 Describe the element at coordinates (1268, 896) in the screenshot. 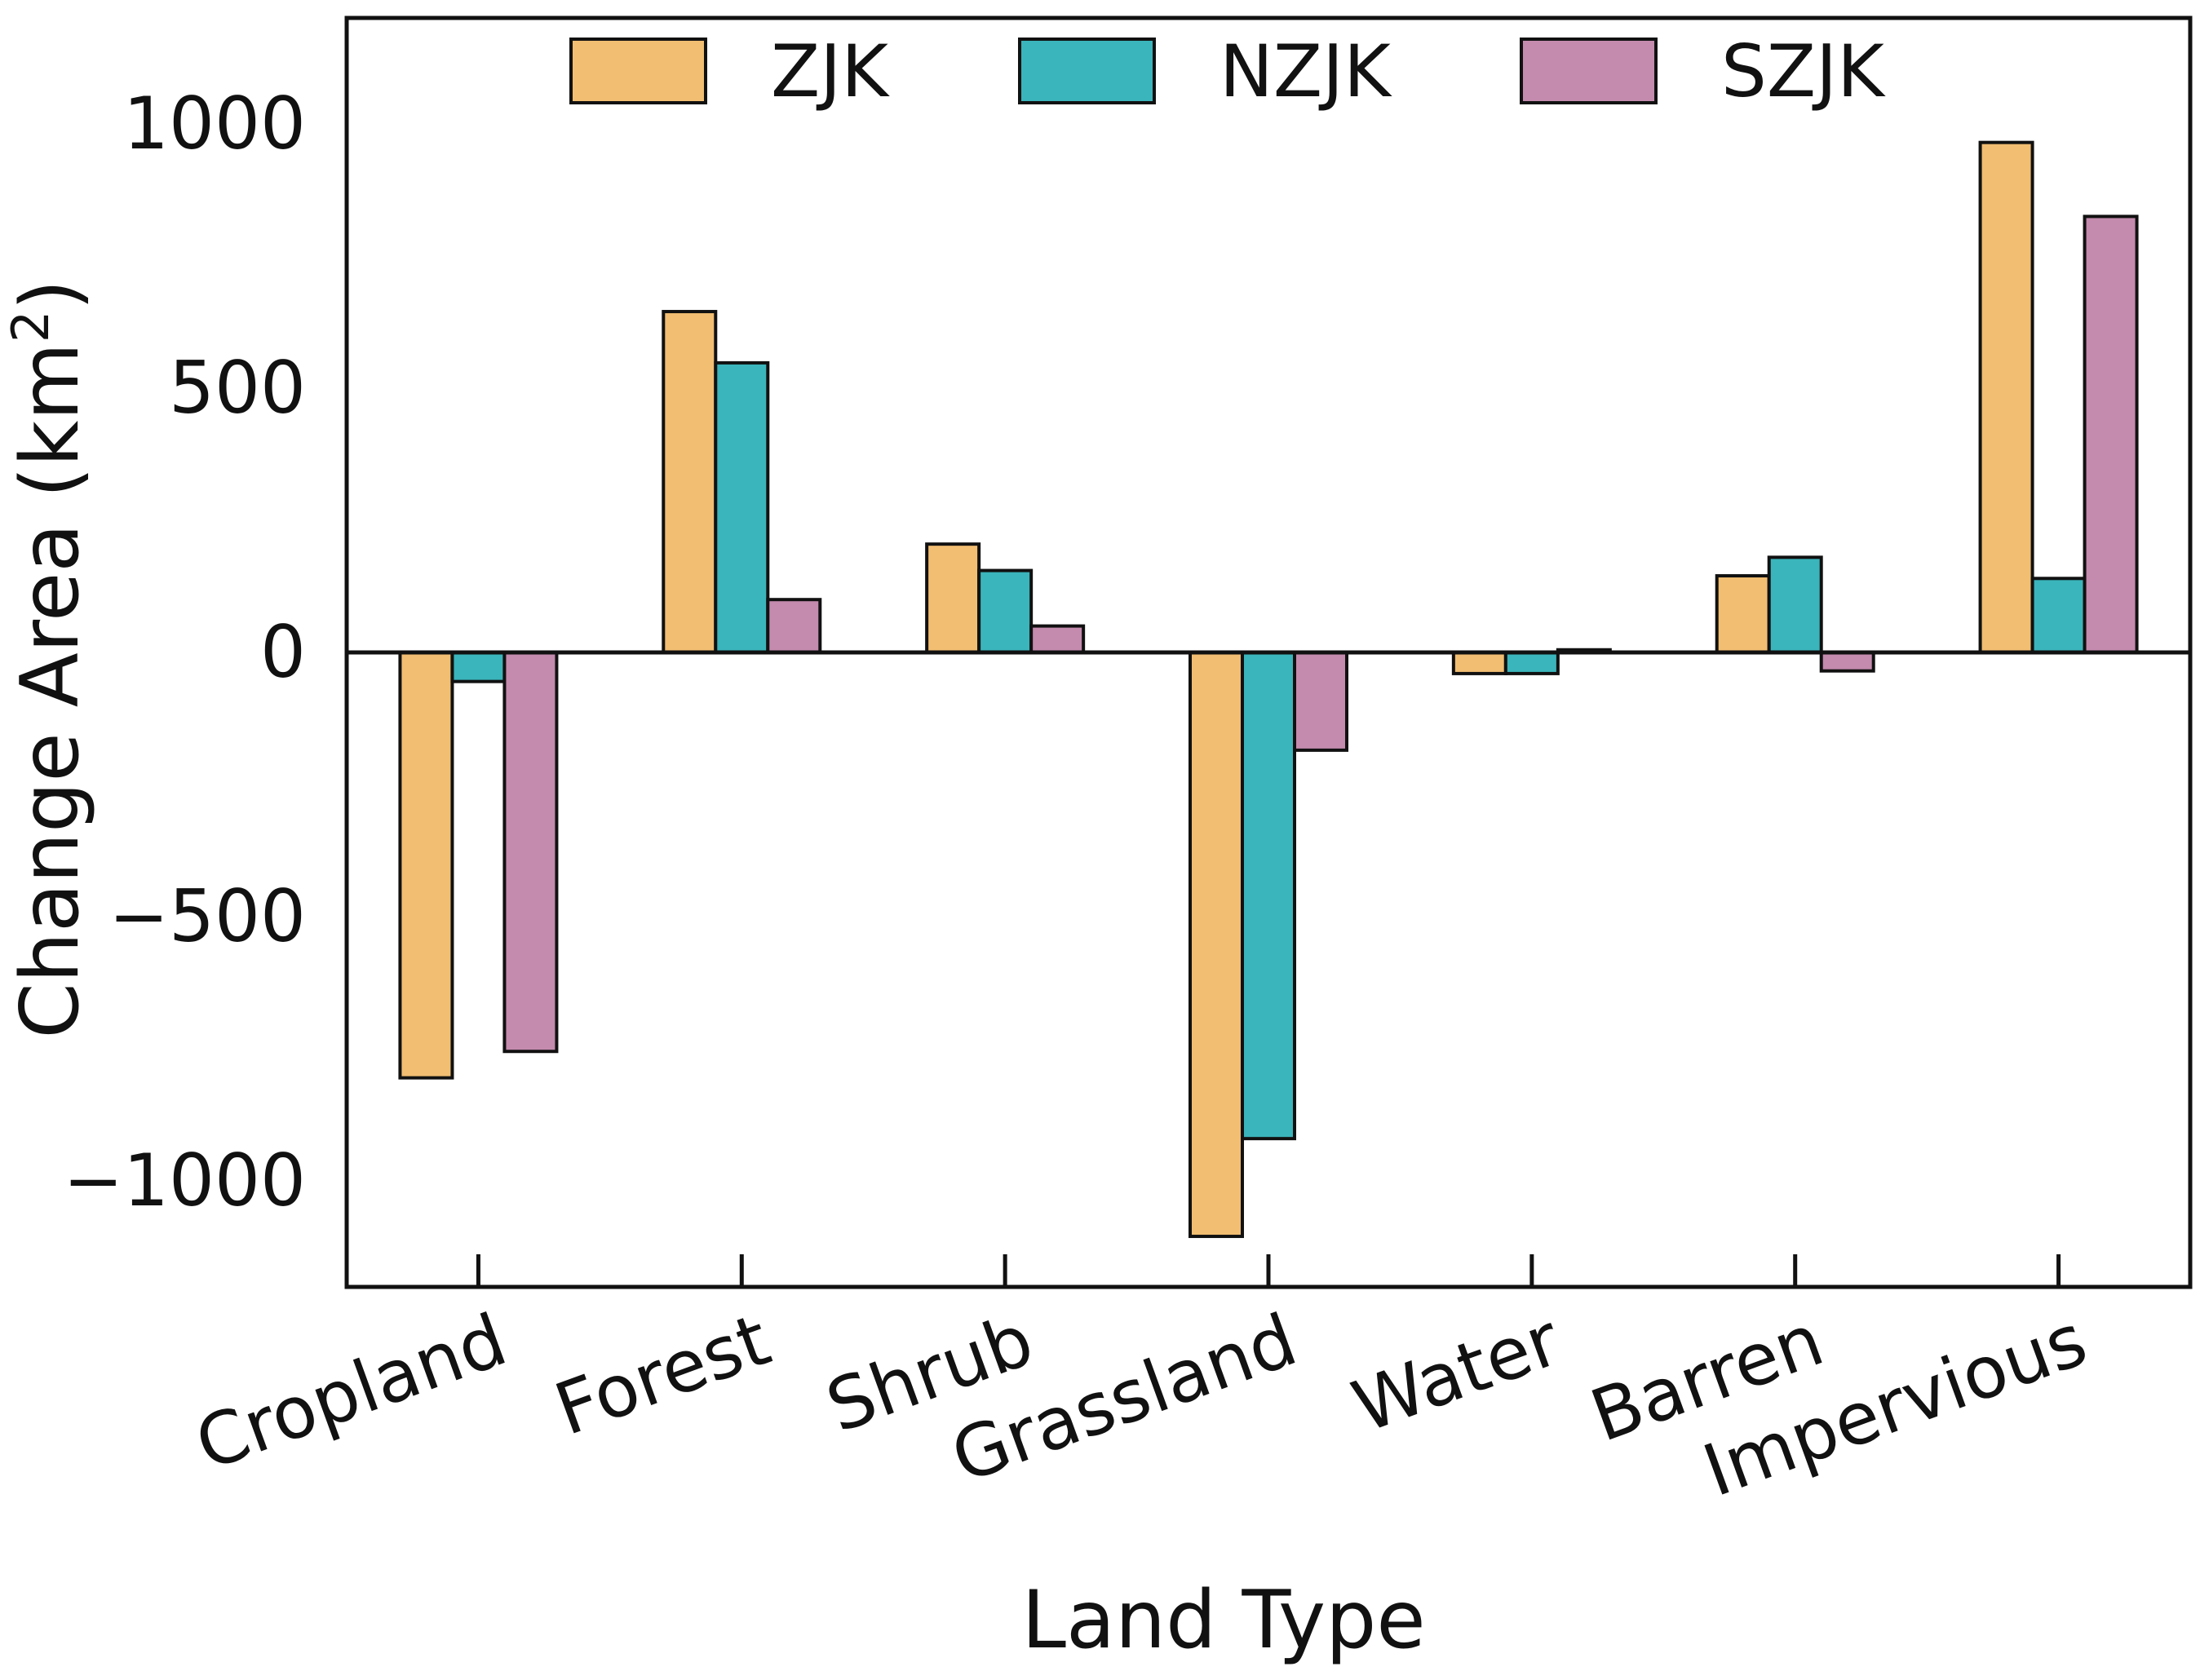

I see `bar-nzjk-grassland` at that location.